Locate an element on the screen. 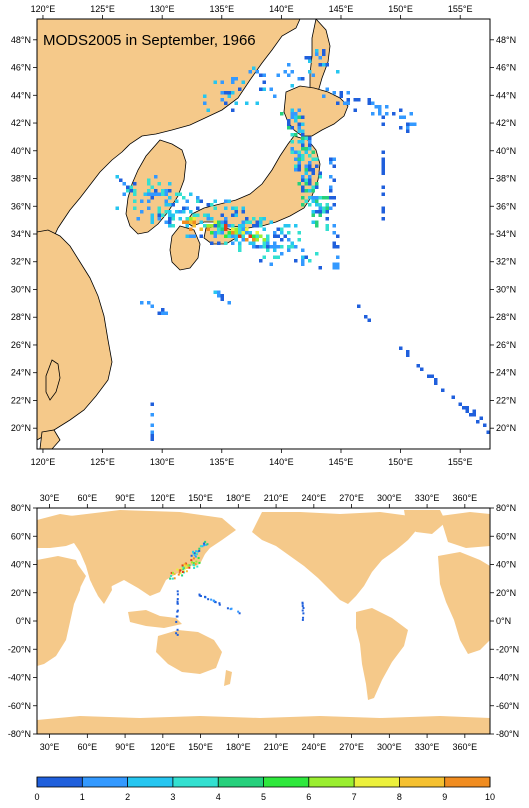 This screenshot has height=808, width=529. taiwan is located at coordinates (53, 380).